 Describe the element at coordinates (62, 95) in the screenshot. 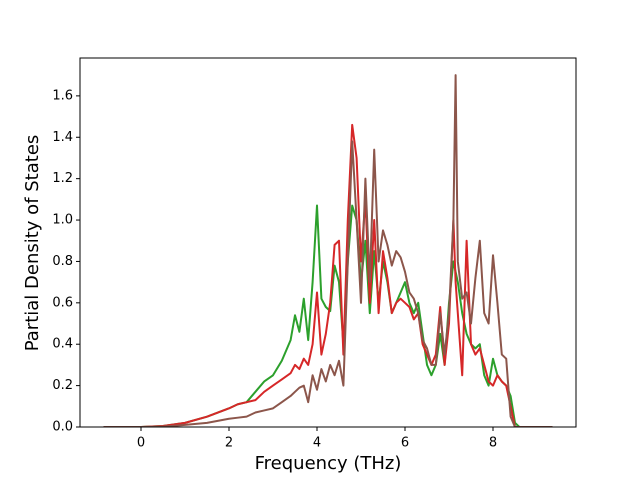

I see `y-tick-label: 1.6` at that location.